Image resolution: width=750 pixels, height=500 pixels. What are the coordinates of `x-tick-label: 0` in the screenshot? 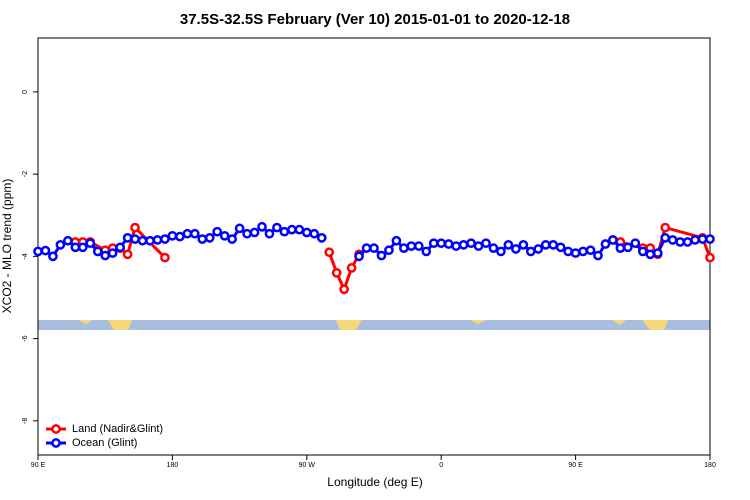 It's located at (441, 465).